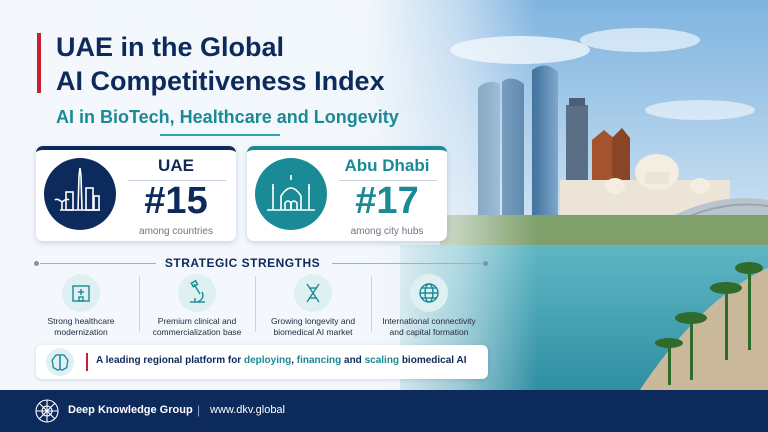  Describe the element at coordinates (313, 293) in the screenshot. I see `dna-icon` at that location.